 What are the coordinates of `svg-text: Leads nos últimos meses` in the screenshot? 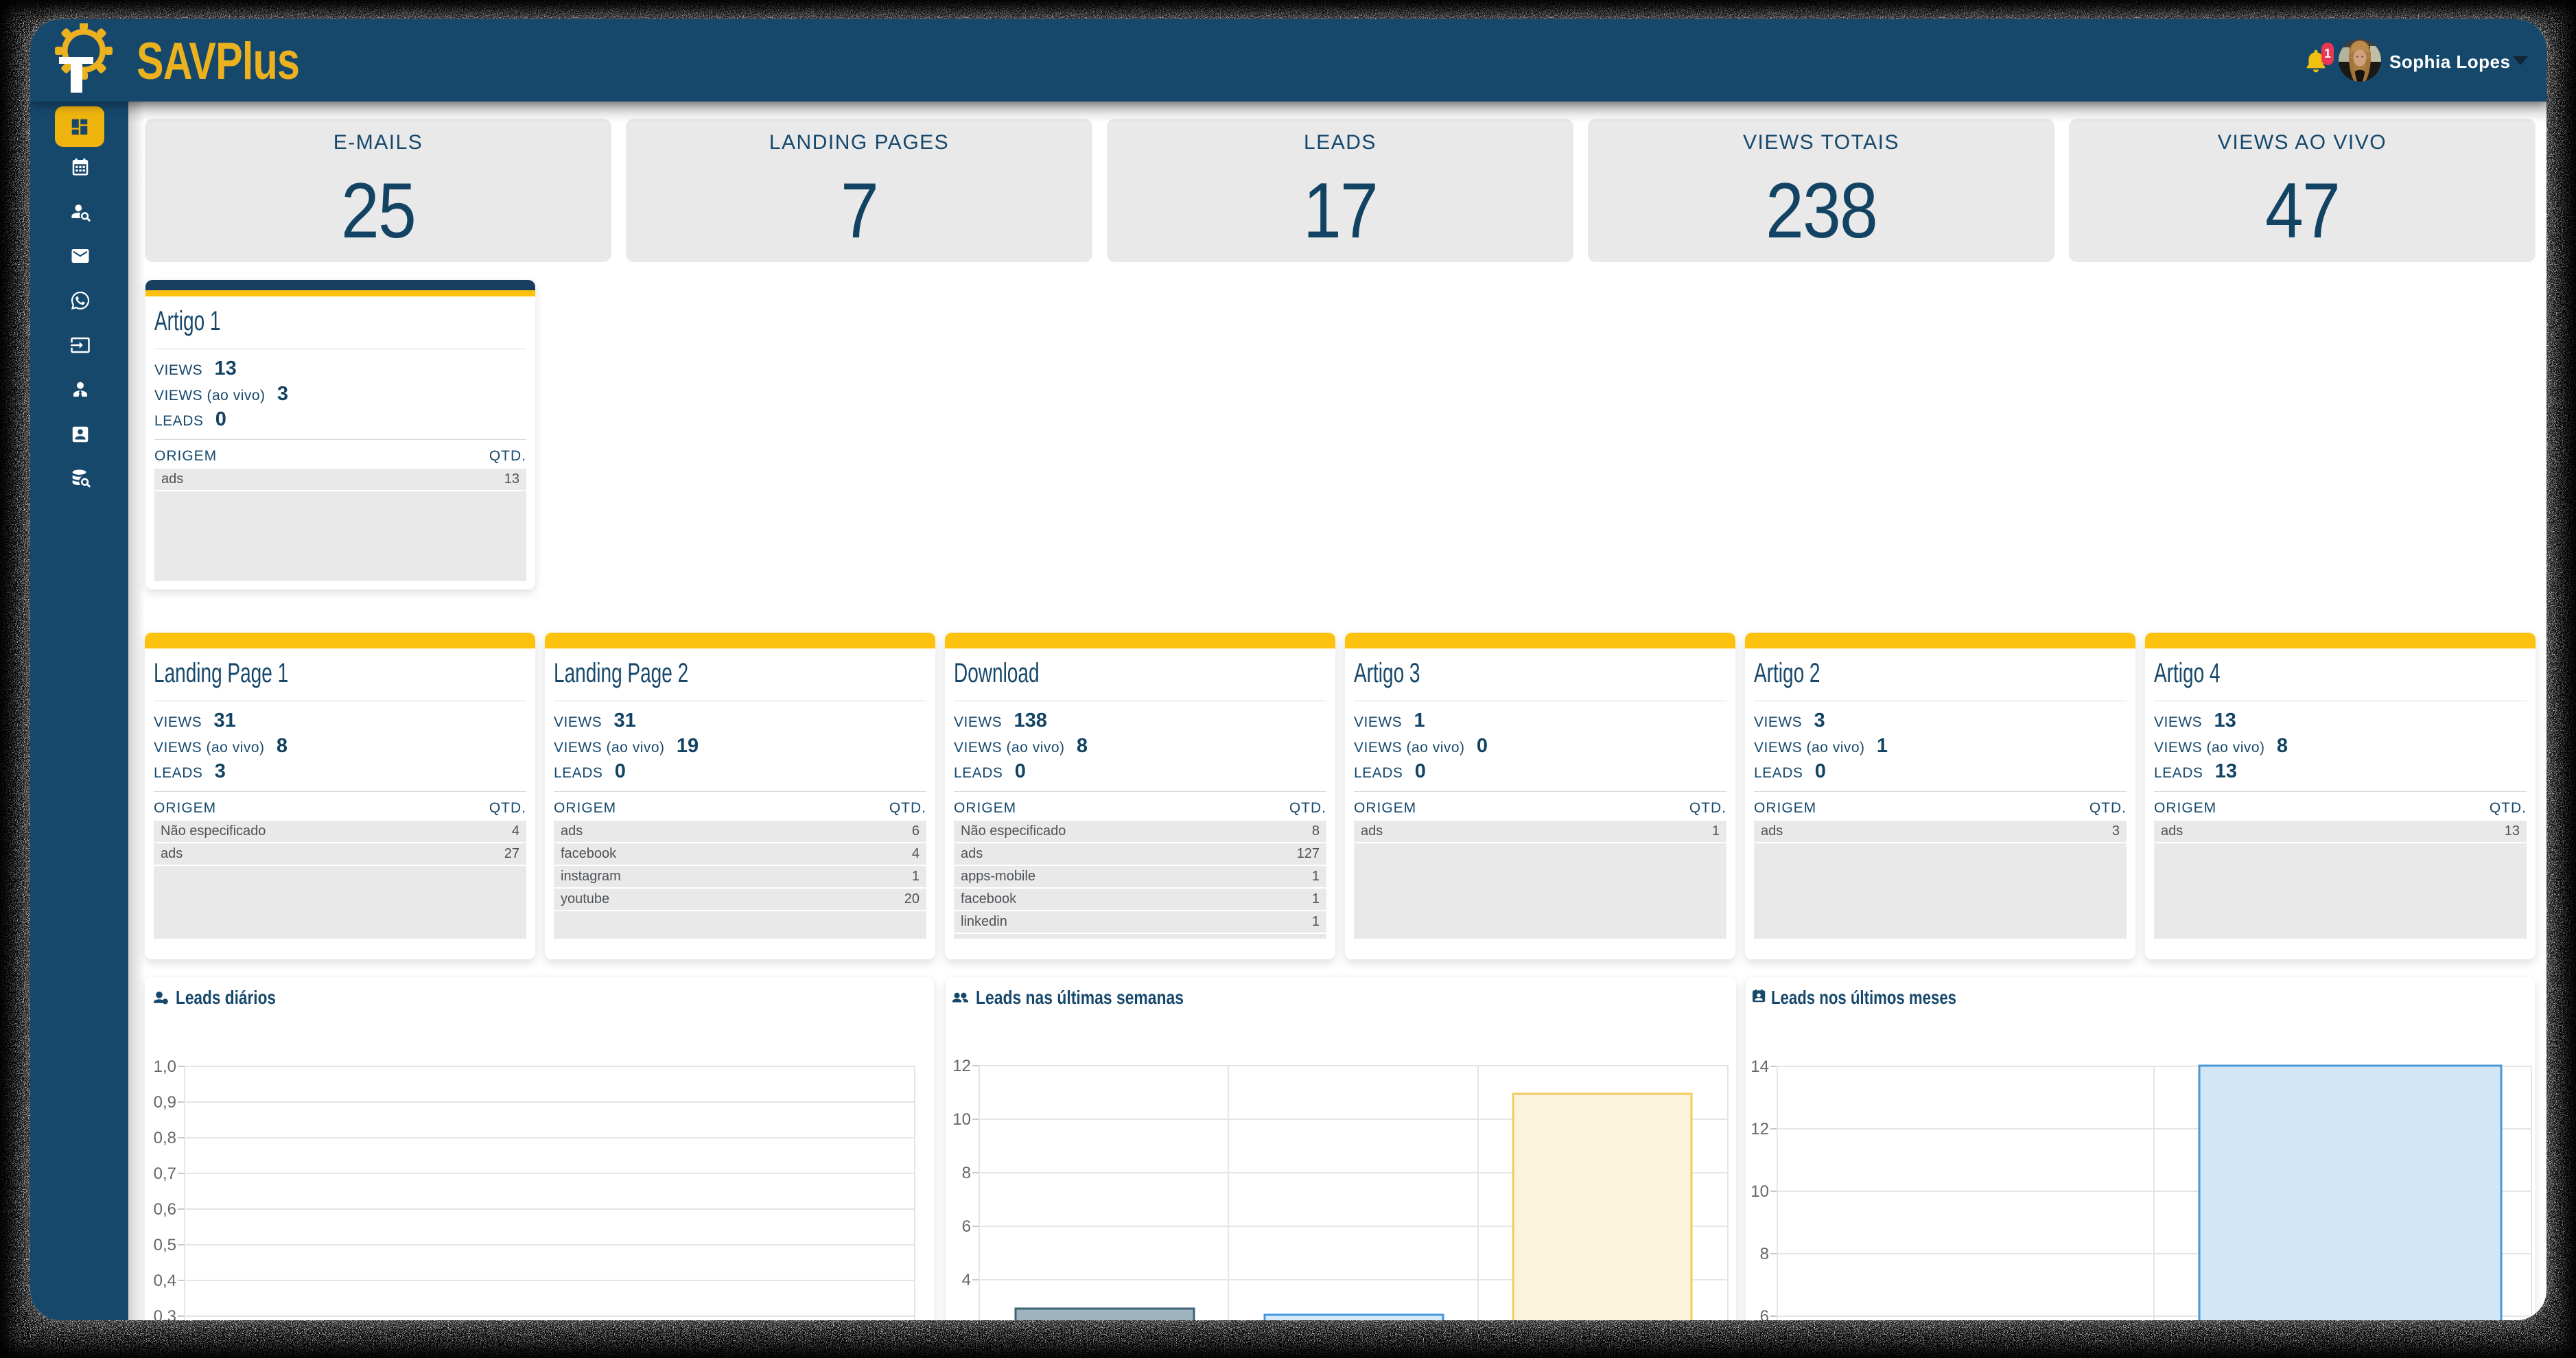 It's located at (1863, 997).